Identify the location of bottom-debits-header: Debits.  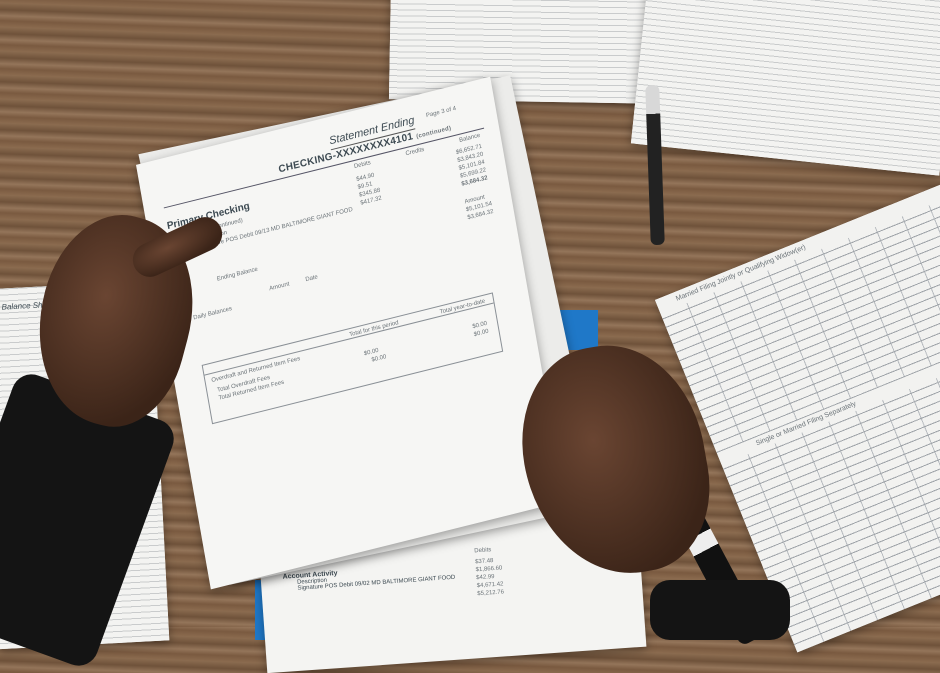
(483, 551).